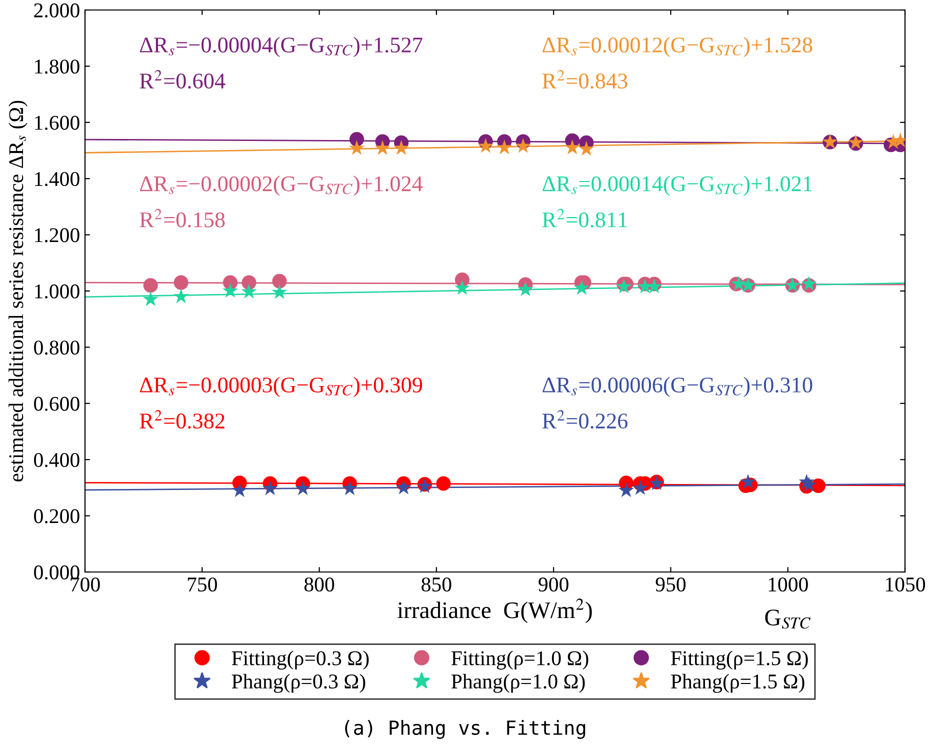  I want to click on annotation: R$^{2}$=0.226, so click(585, 419).